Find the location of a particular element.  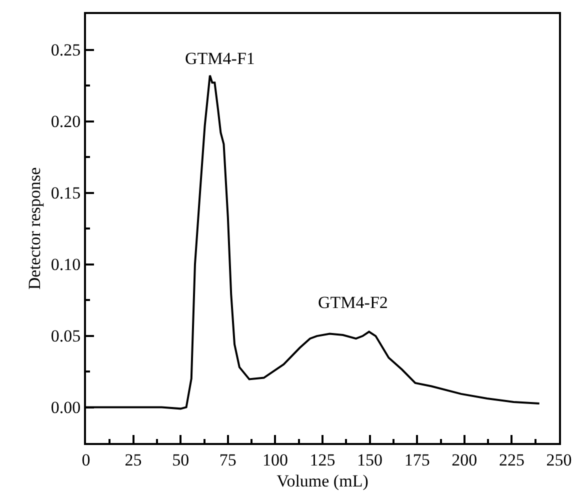

x-tick-label: 200 is located at coordinates (465, 460).